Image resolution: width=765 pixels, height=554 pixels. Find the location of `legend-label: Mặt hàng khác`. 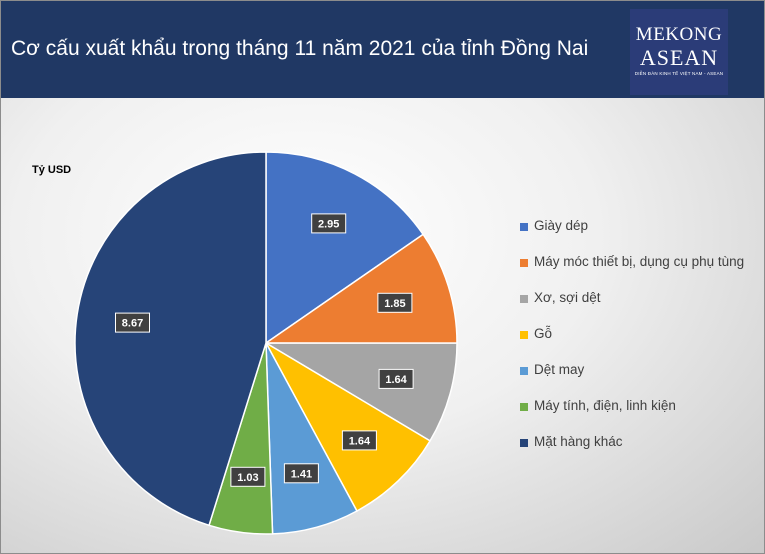

legend-label: Mặt hàng khác is located at coordinates (578, 441).